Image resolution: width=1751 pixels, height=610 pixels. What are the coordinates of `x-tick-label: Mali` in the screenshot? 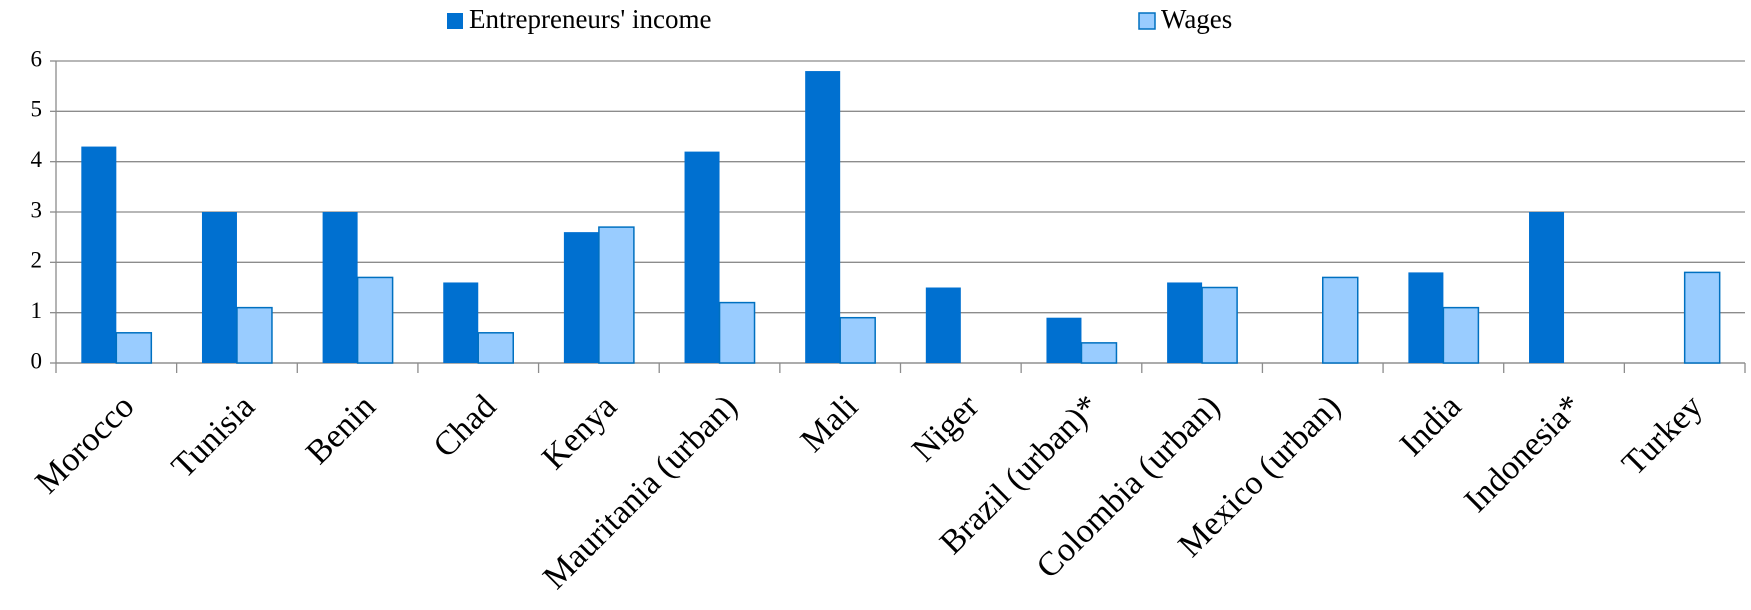 It's located at (830, 424).